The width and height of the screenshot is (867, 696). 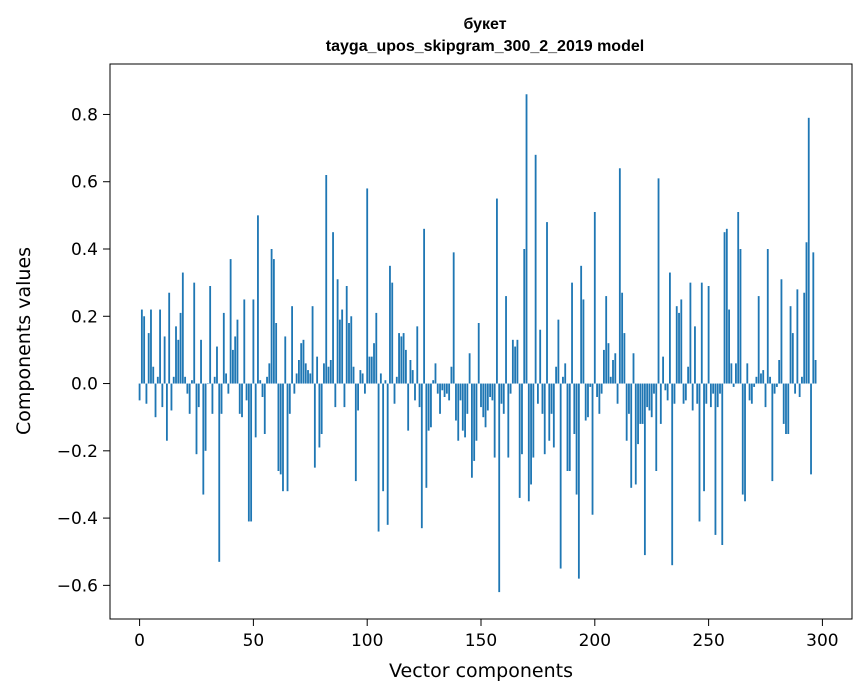 What do you see at coordinates (481, 641) in the screenshot?
I see `x-tick-label: 150` at bounding box center [481, 641].